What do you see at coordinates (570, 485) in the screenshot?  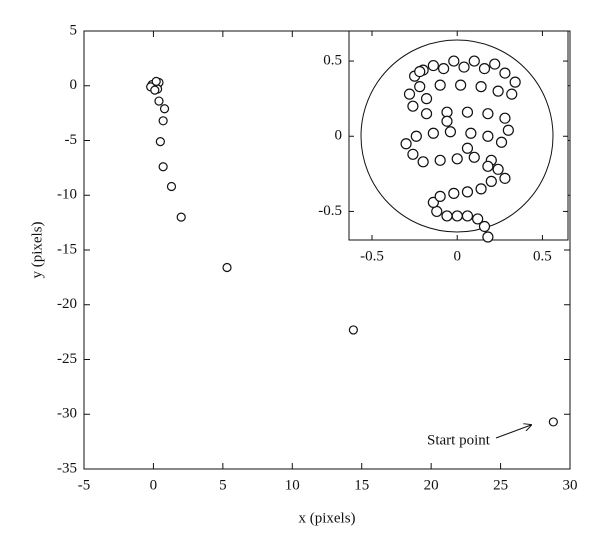 I see `x-tick-label: 30` at bounding box center [570, 485].